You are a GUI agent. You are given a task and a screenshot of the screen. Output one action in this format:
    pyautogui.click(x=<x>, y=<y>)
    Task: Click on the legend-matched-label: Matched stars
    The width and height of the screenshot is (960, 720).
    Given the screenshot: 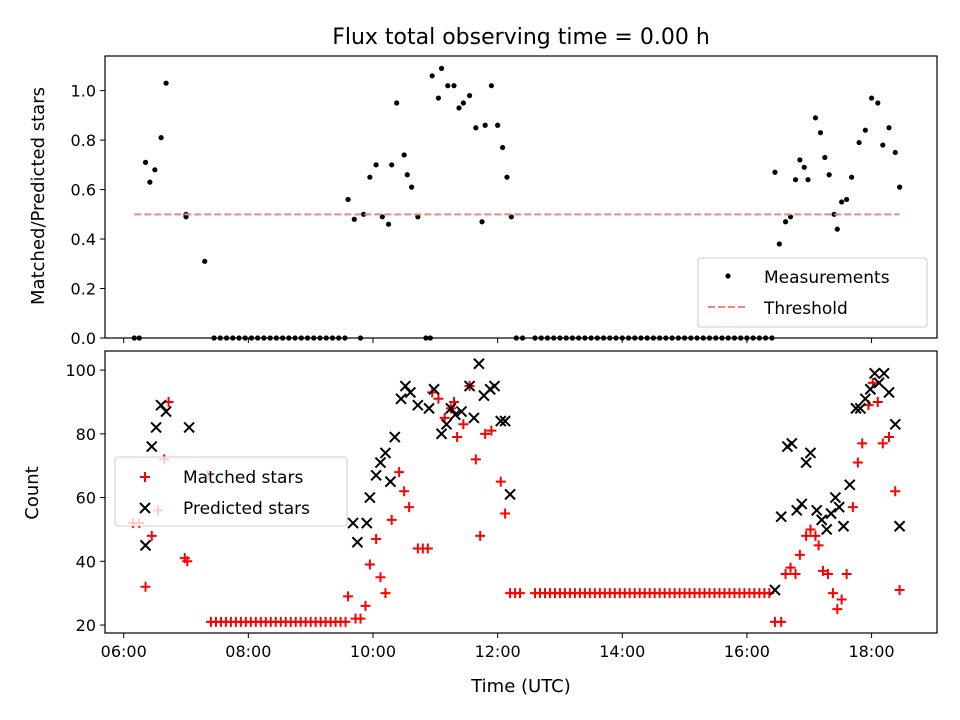 What is the action you would take?
    pyautogui.click(x=243, y=478)
    